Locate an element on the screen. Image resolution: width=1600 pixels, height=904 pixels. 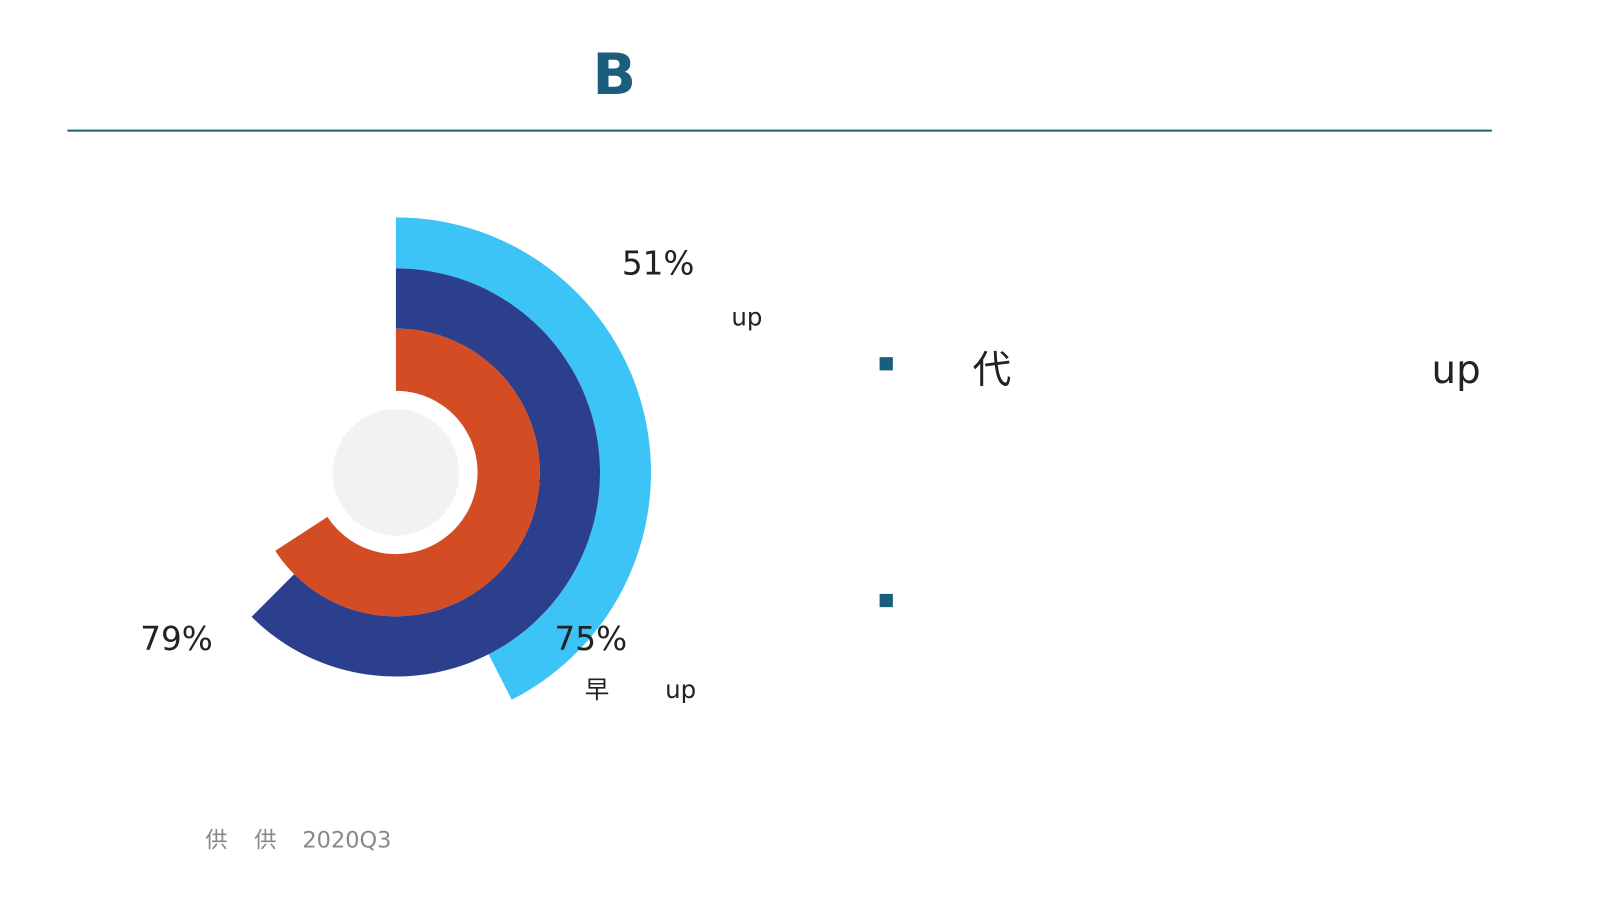
value-label: 79% is located at coordinates (176, 639).